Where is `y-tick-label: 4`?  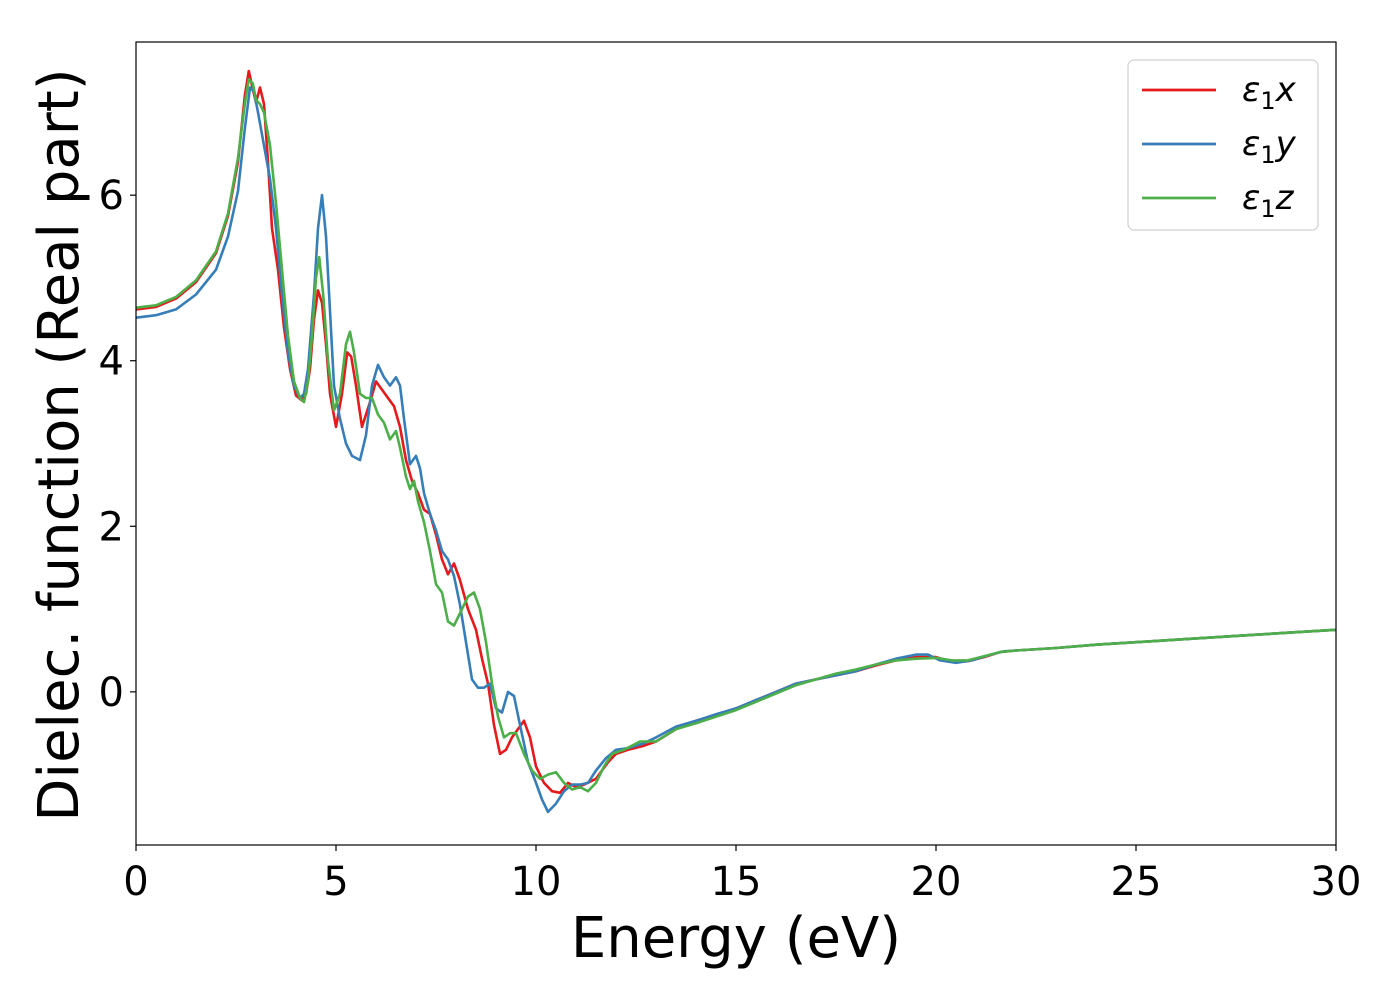 y-tick-label: 4 is located at coordinates (111, 362).